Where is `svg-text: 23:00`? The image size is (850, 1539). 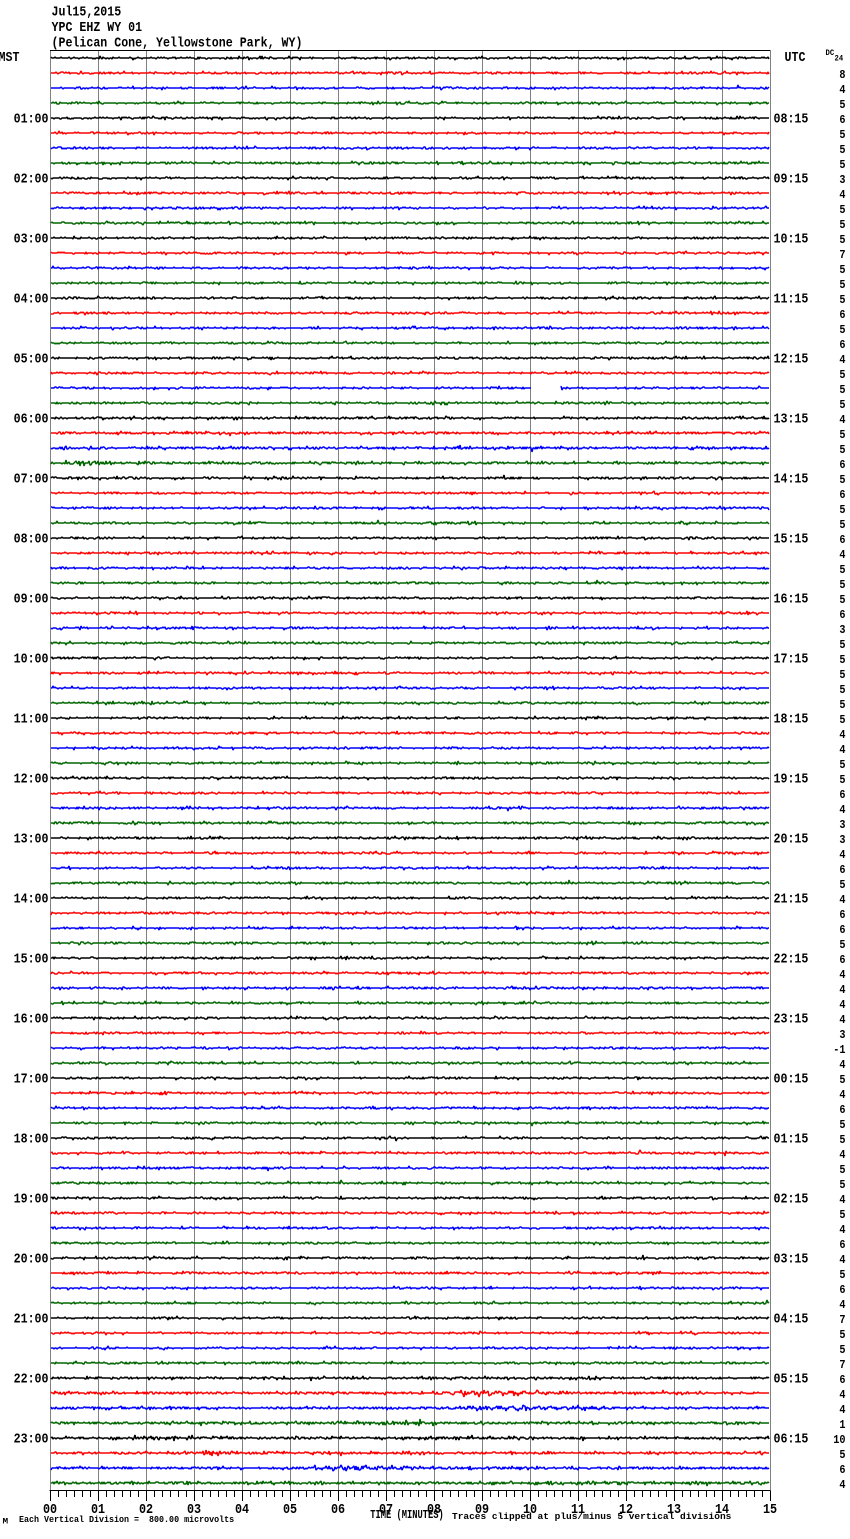
svg-text: 23:00 is located at coordinates (31, 1439).